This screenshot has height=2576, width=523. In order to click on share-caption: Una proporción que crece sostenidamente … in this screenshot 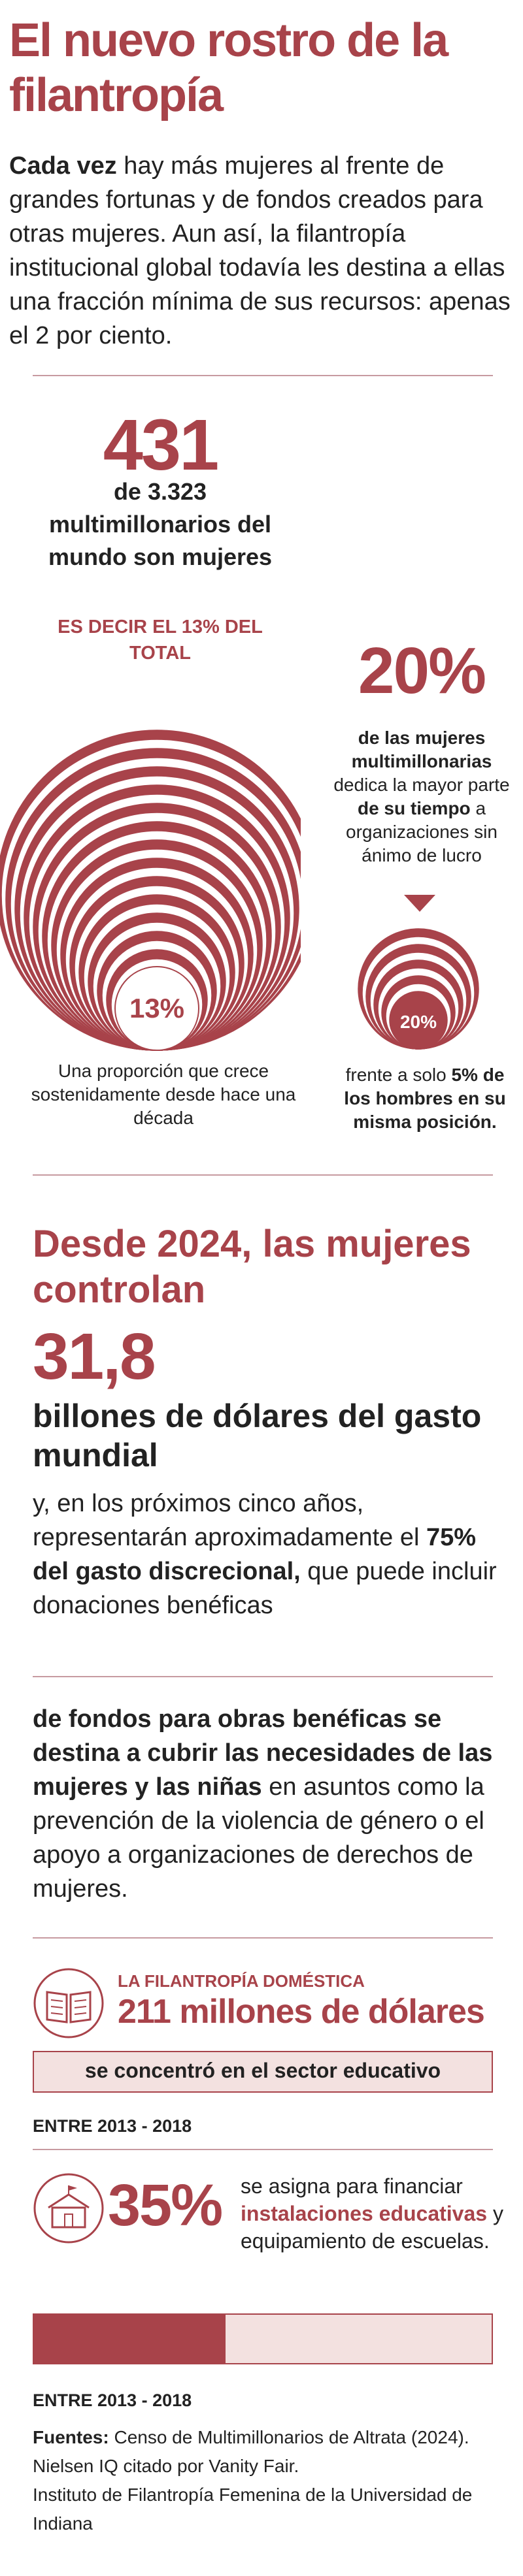, I will do `click(163, 1094)`.